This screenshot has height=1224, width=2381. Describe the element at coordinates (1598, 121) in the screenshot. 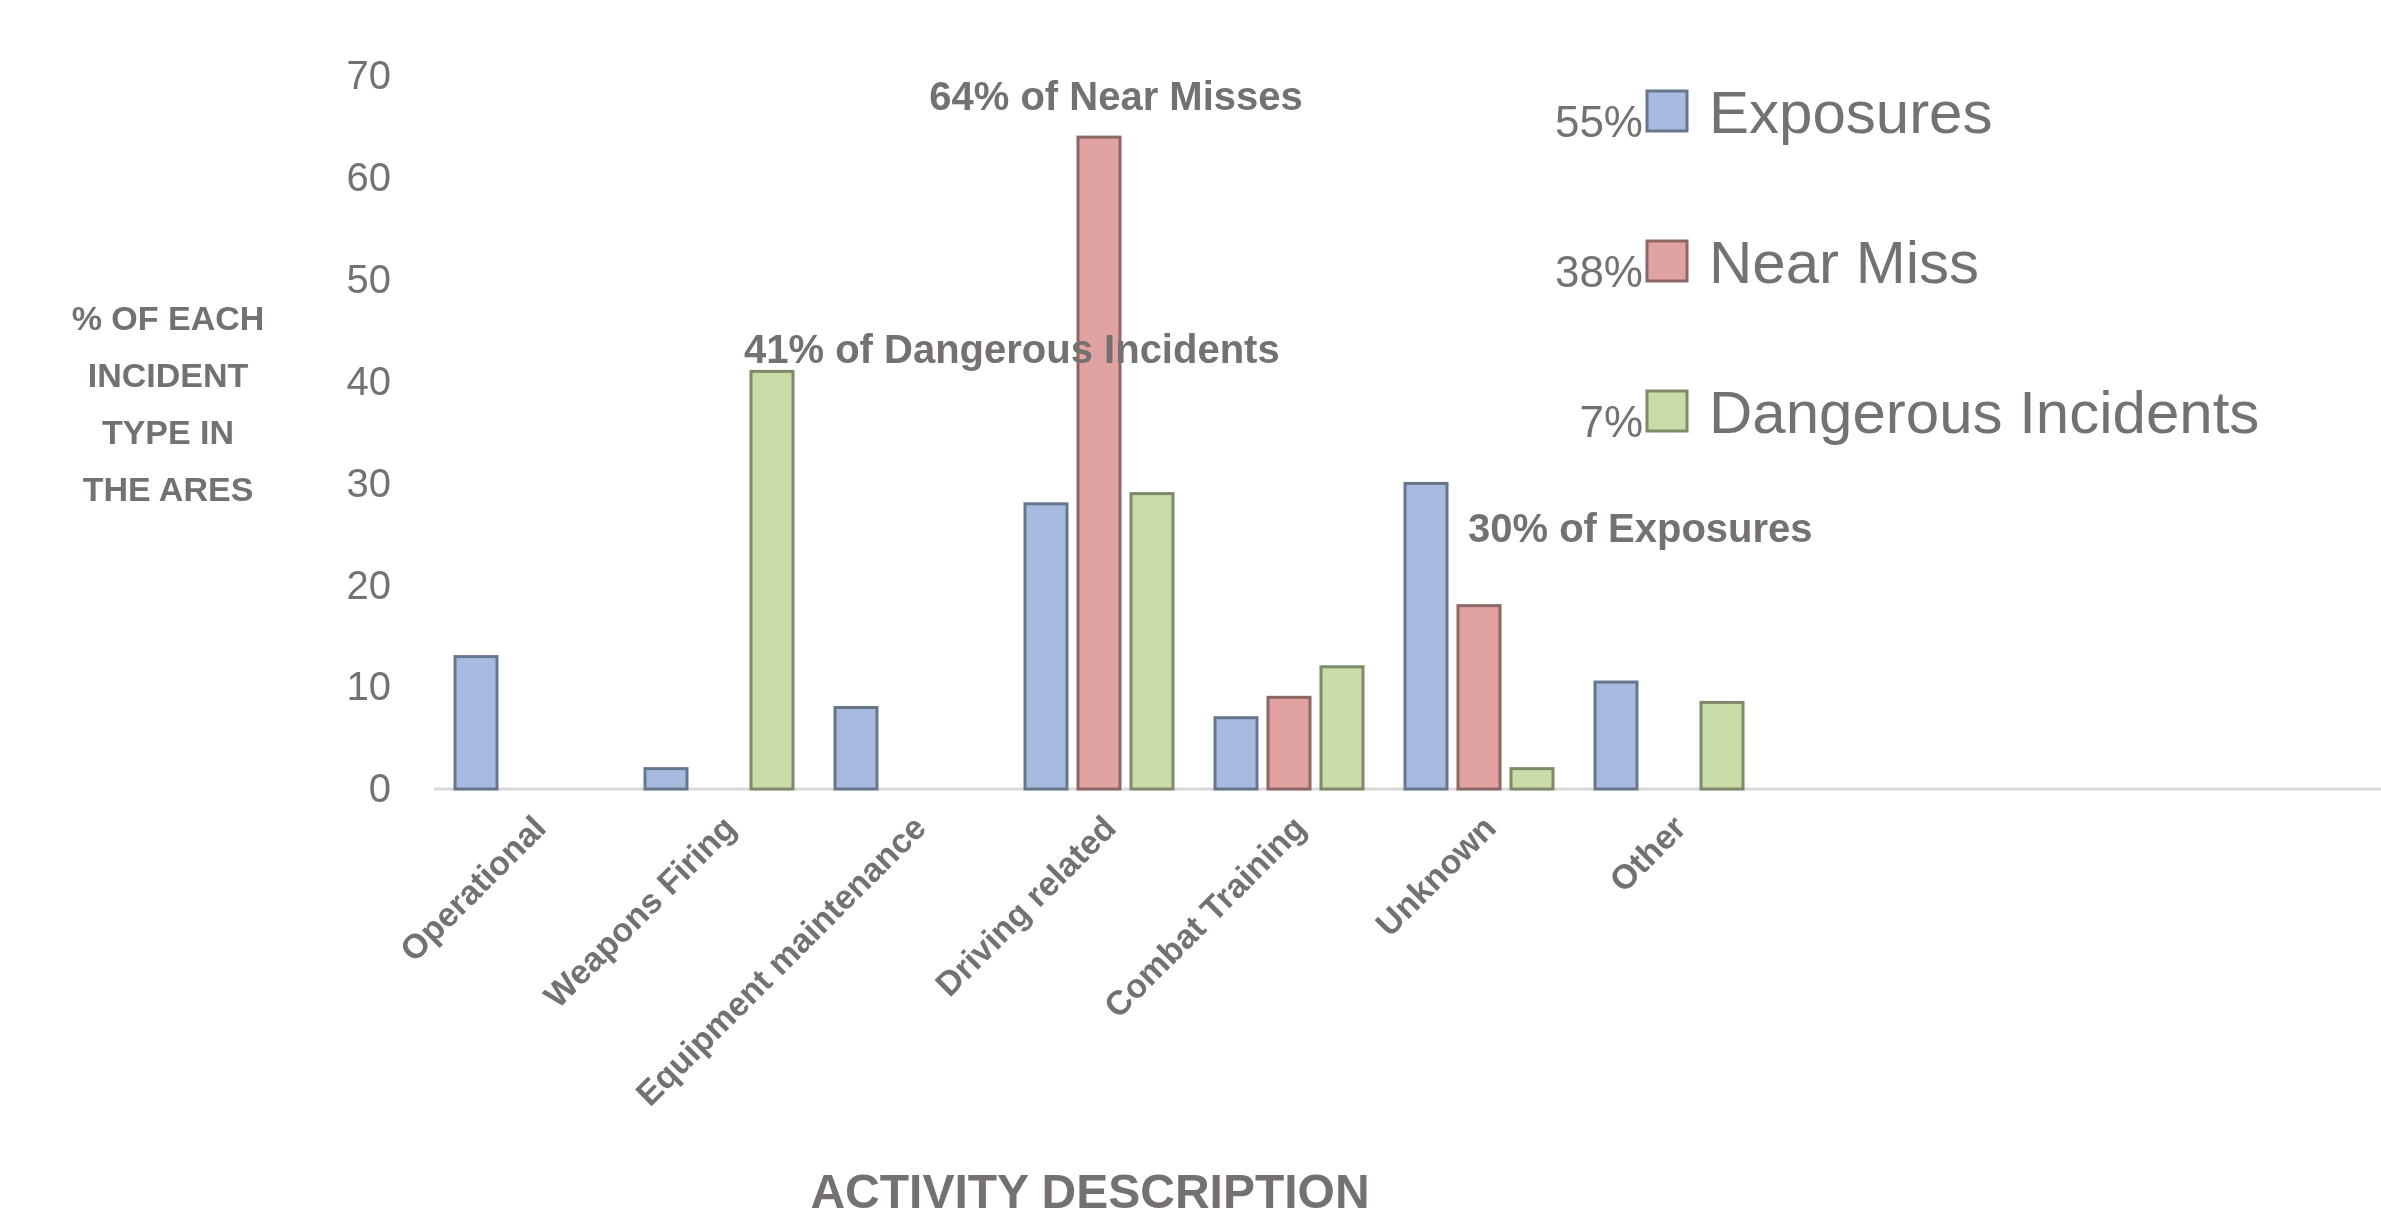

I see `annotation: 55%` at that location.